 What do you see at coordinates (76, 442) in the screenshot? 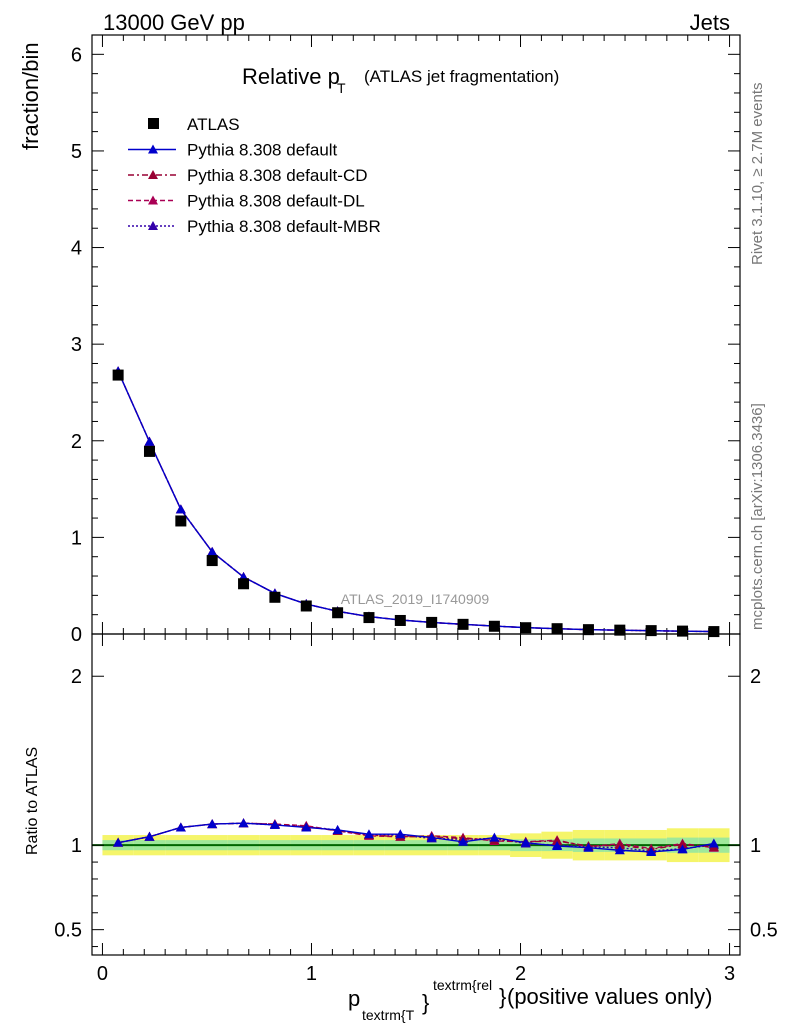
I see `y-tick-label: 2` at bounding box center [76, 442].